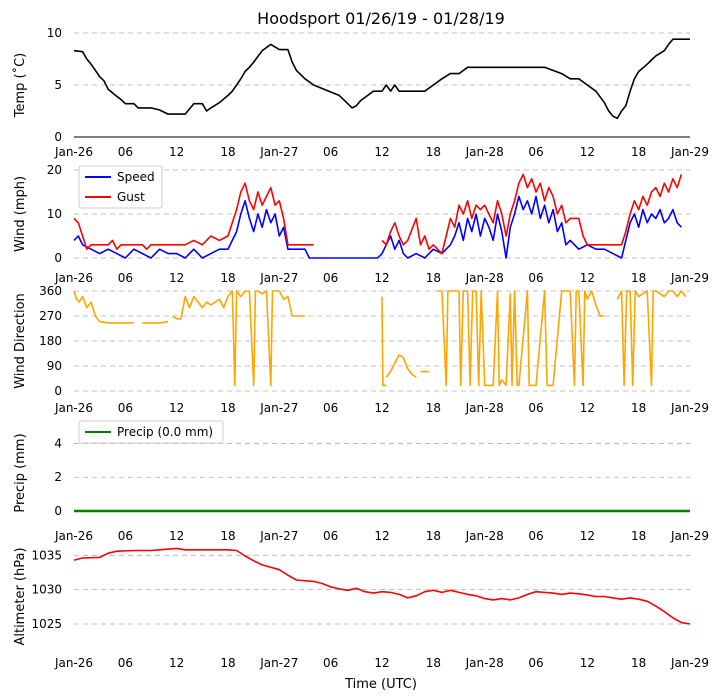  What do you see at coordinates (165, 432) in the screenshot?
I see `legend-label: Precip (0.0 mm)` at bounding box center [165, 432].